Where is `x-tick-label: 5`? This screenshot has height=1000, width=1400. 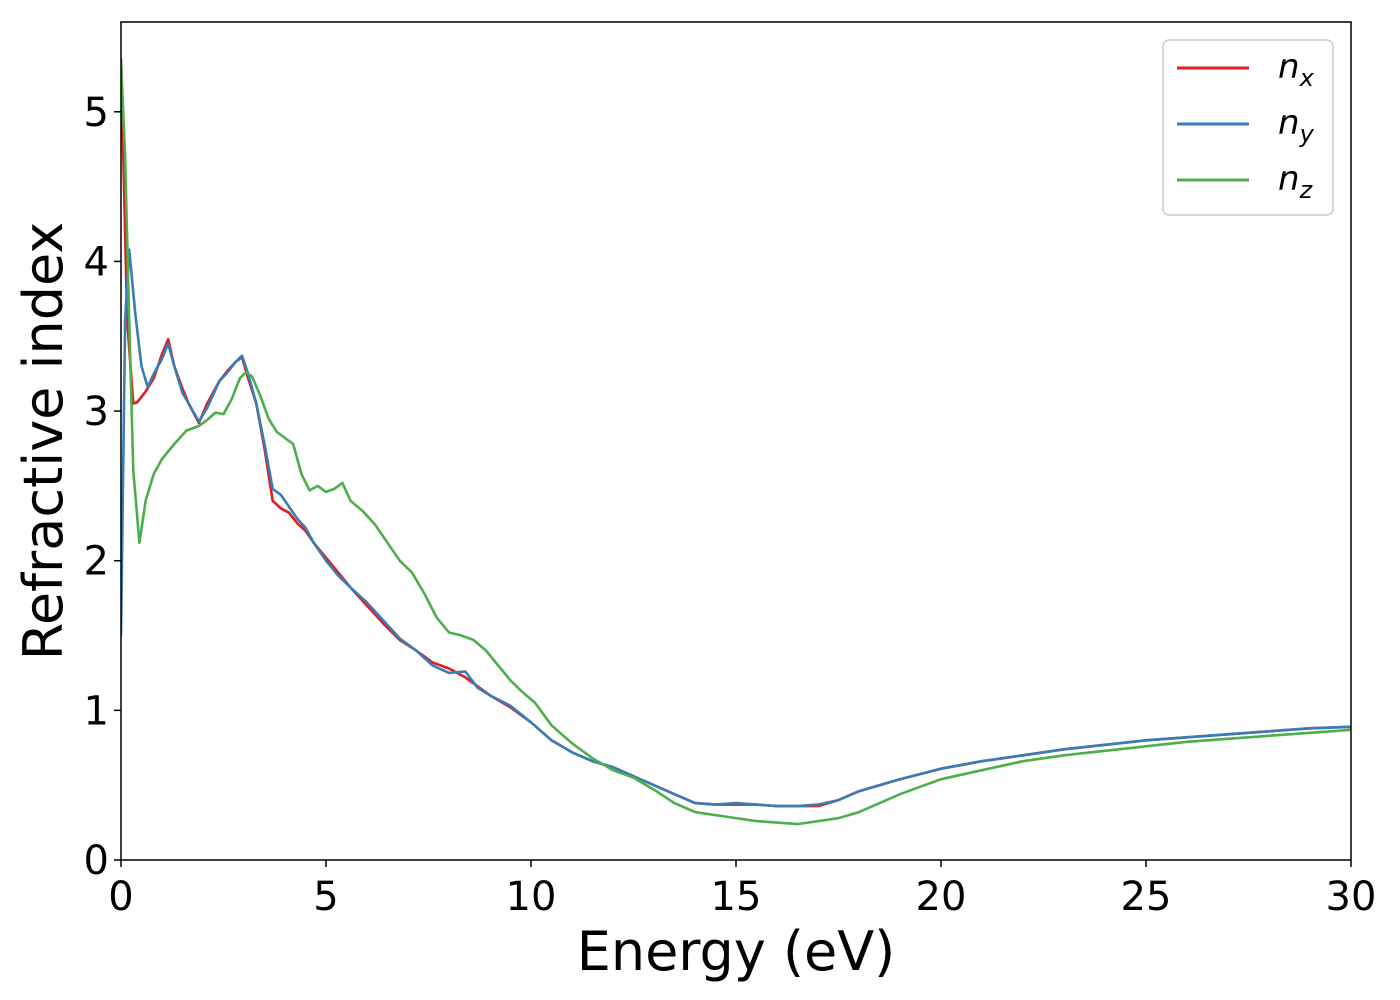 x-tick-label: 5 is located at coordinates (325, 897).